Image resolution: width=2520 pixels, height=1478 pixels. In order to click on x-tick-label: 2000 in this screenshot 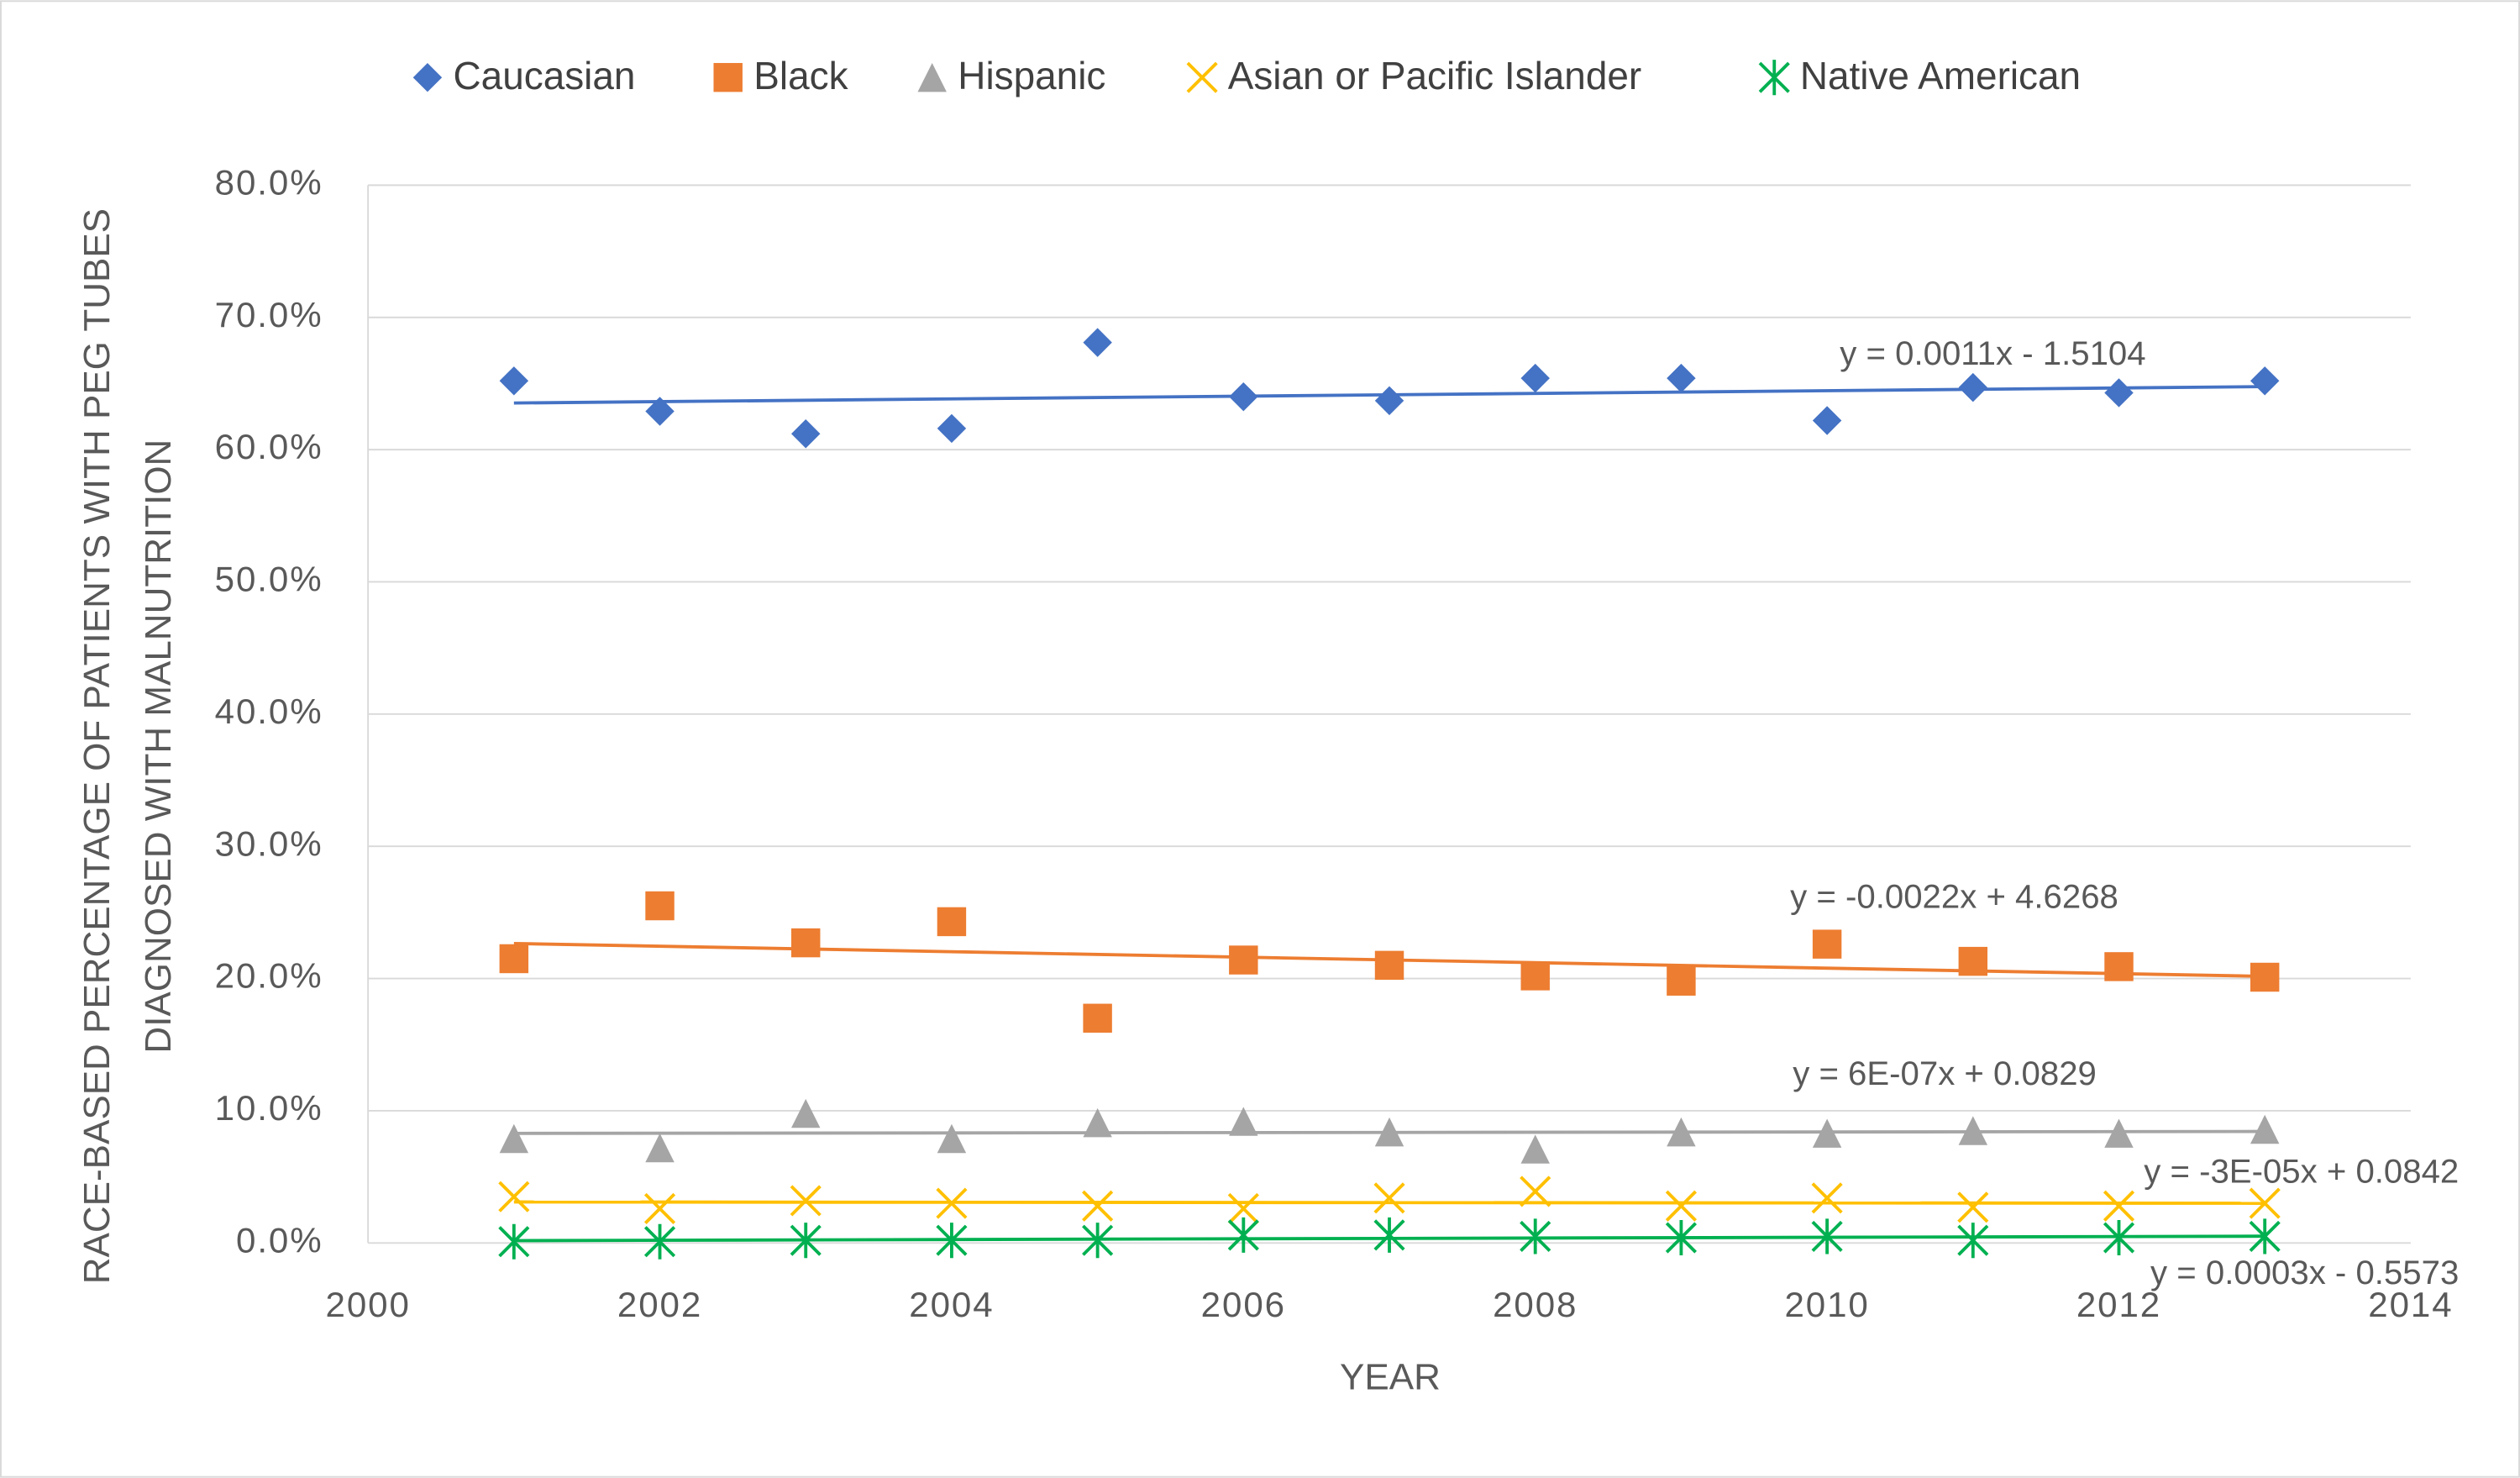, I will do `click(368, 1305)`.